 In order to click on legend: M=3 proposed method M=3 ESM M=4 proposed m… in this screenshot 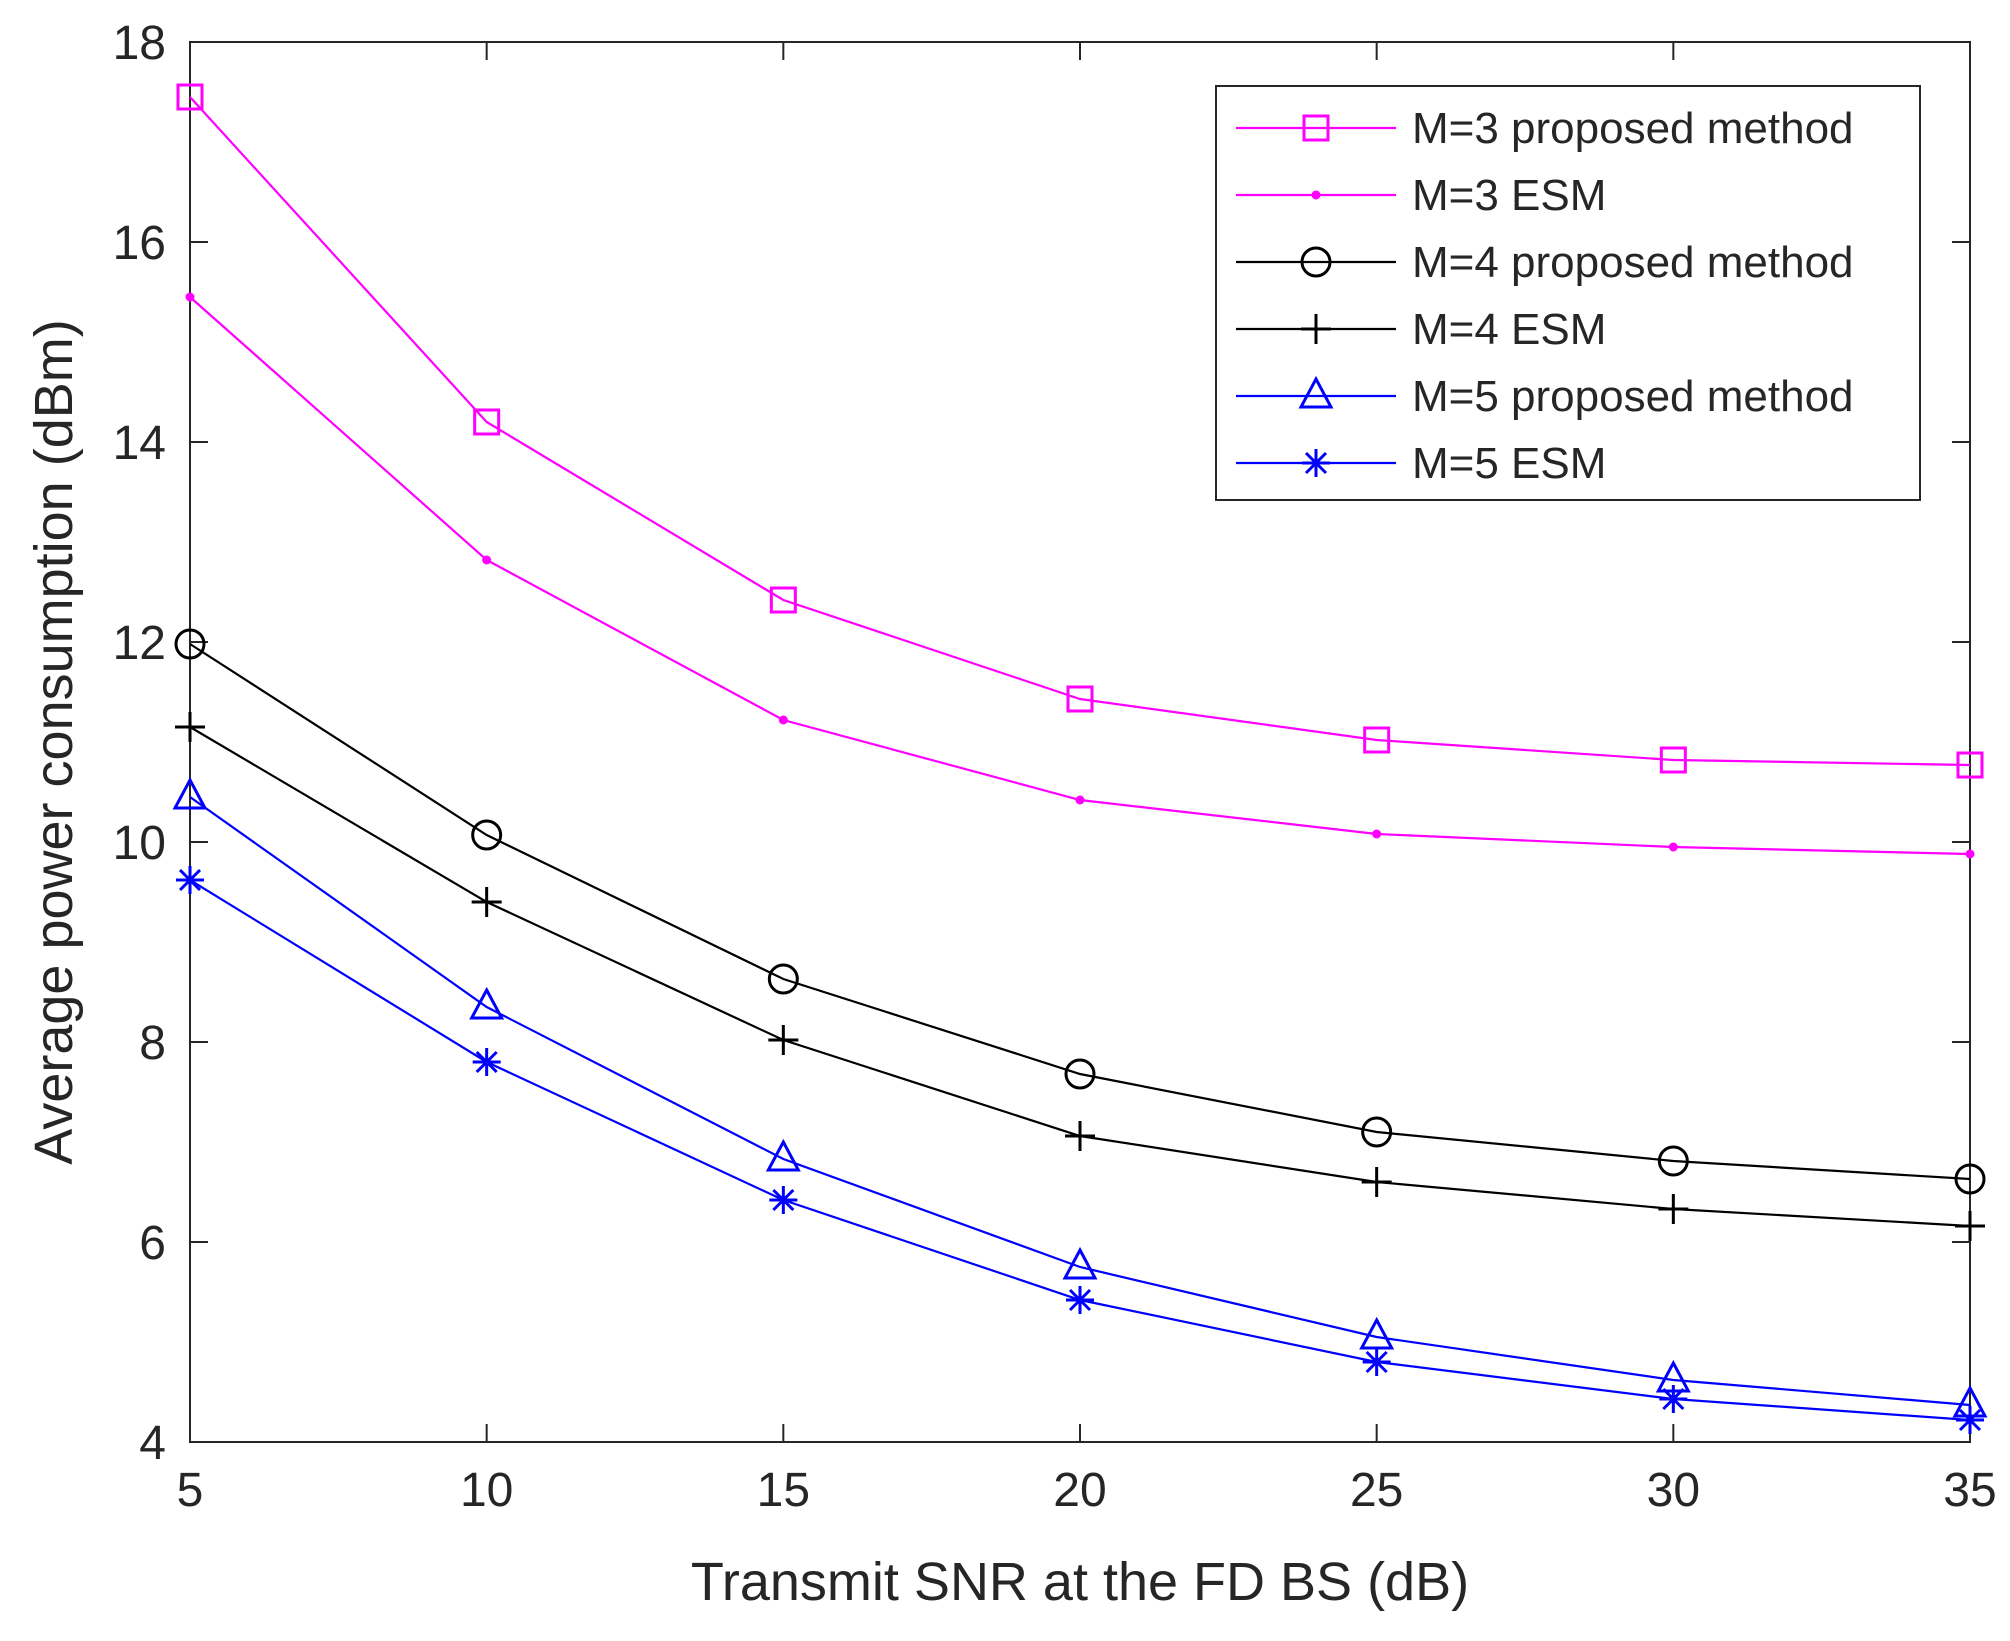, I will do `click(1568, 293)`.